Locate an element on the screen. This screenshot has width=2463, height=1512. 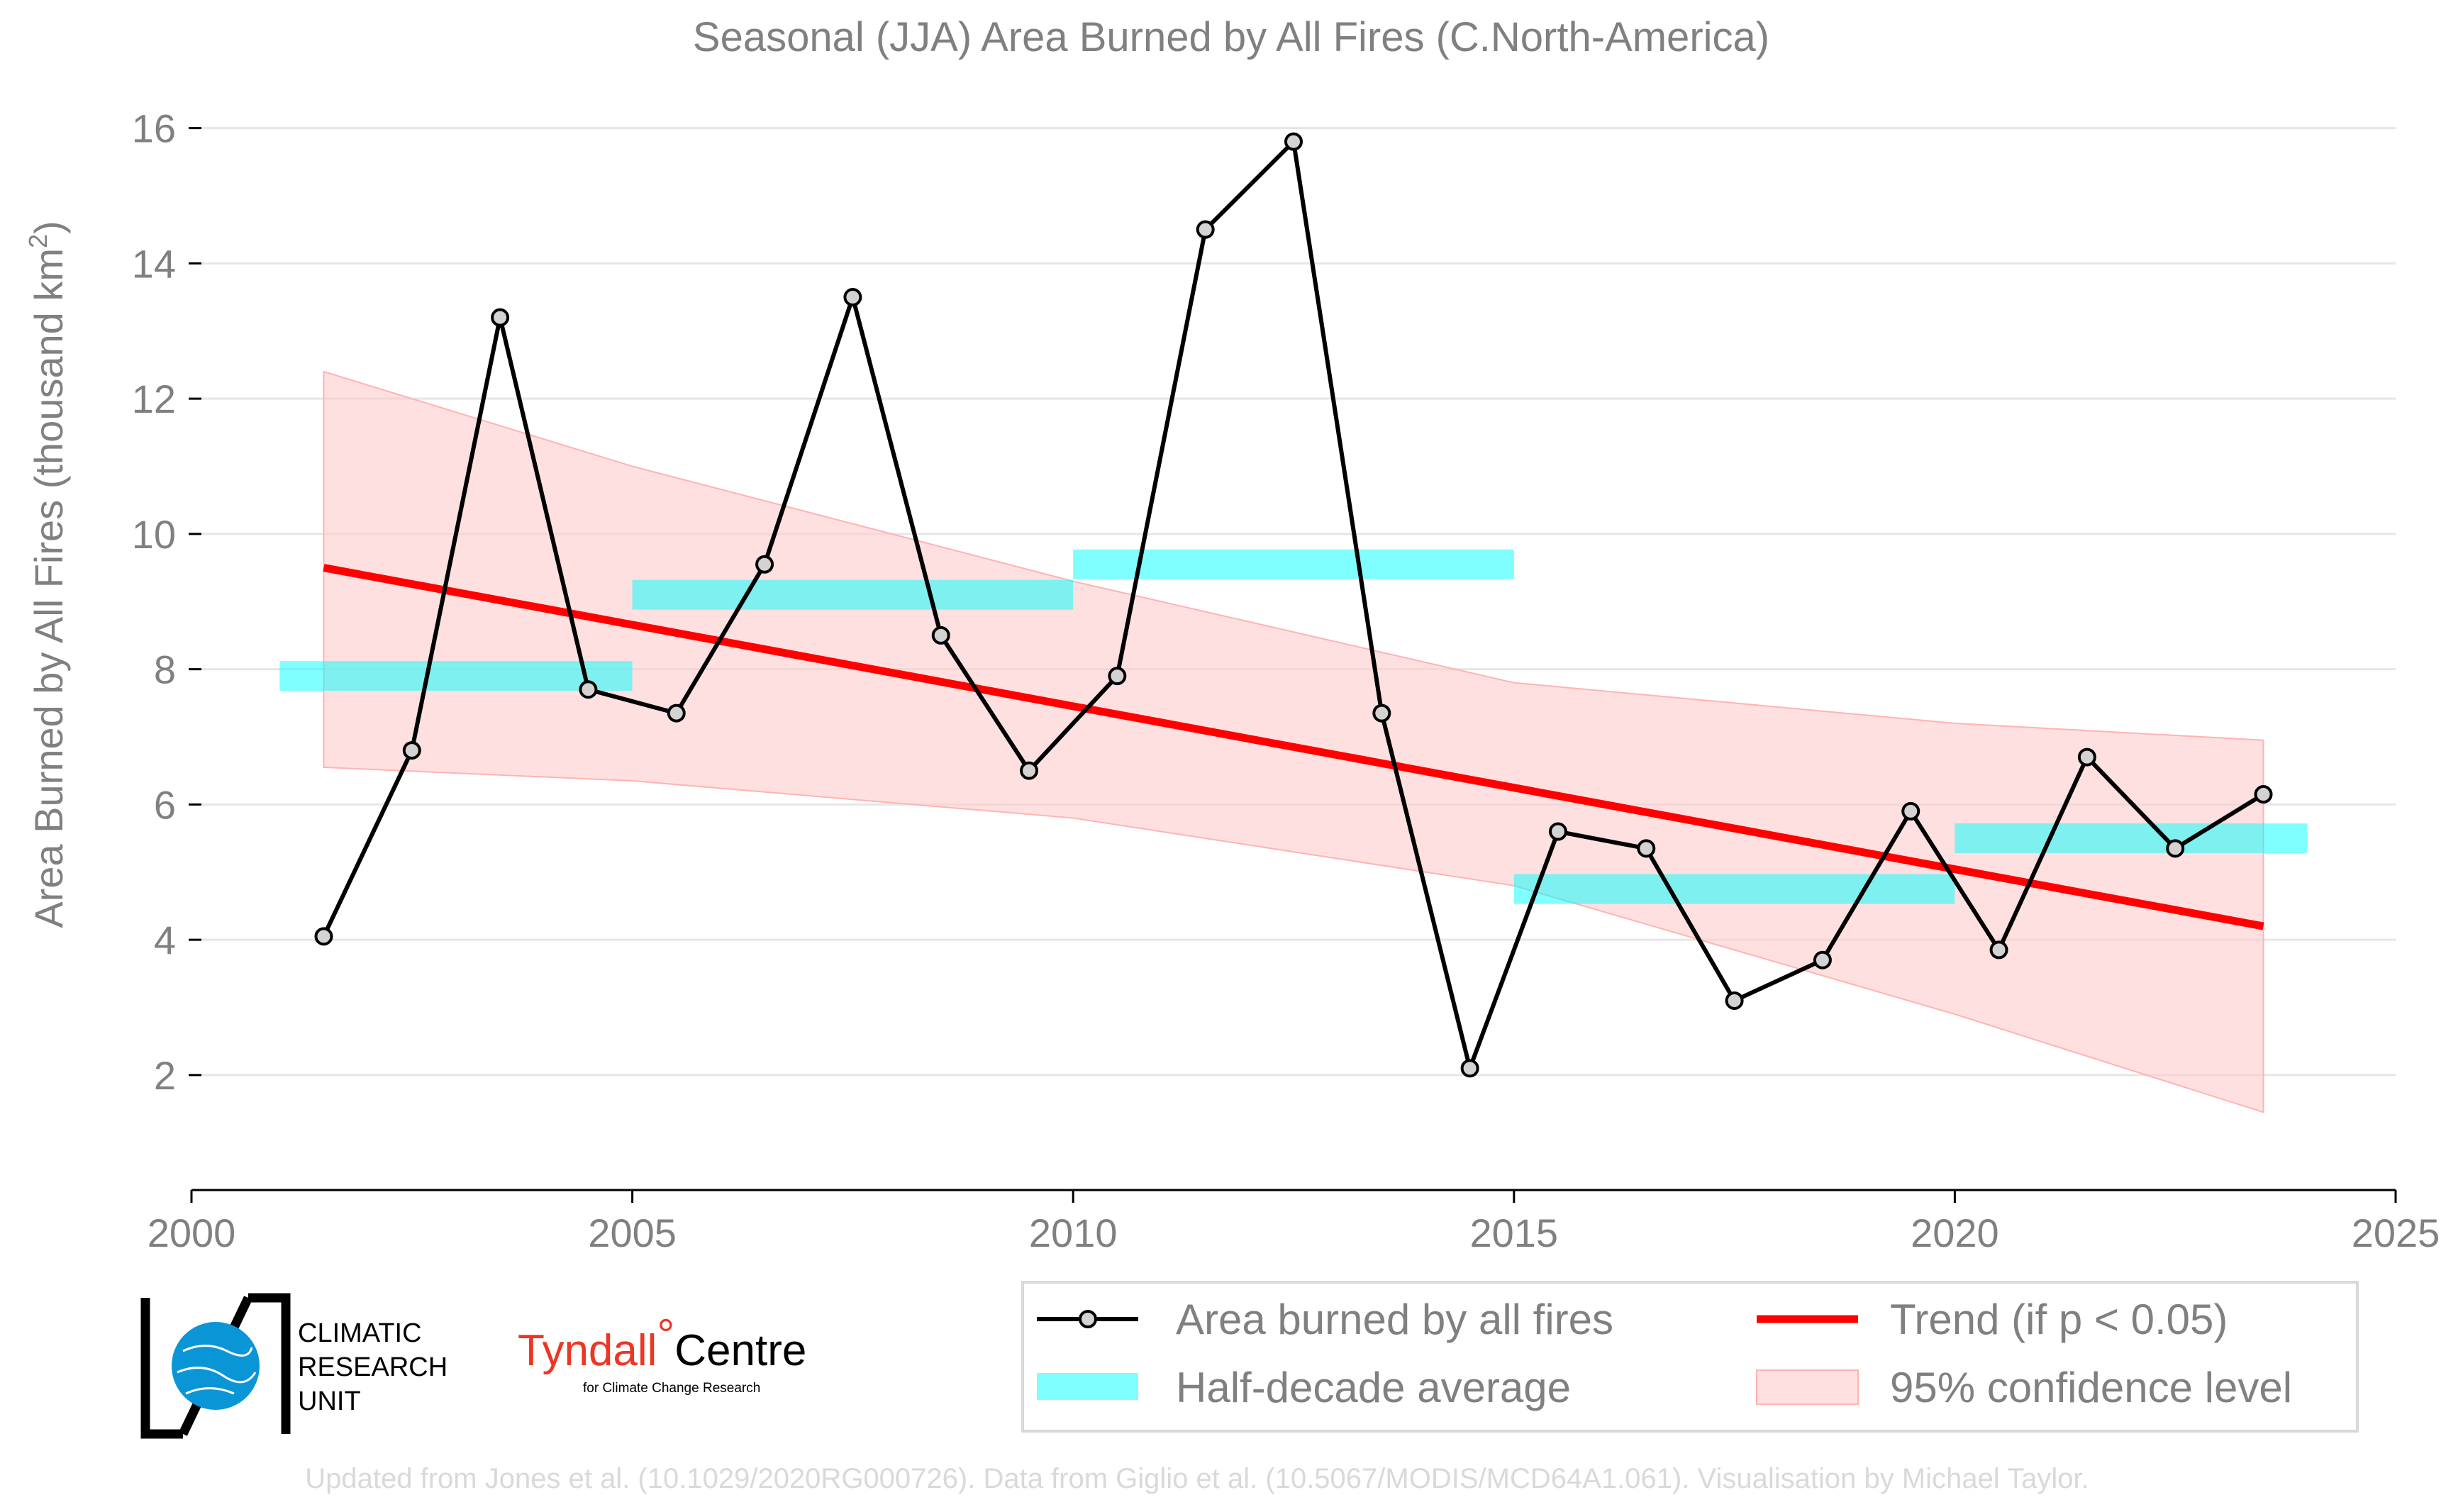
legend-swatch-series-marker is located at coordinates (1088, 1319).